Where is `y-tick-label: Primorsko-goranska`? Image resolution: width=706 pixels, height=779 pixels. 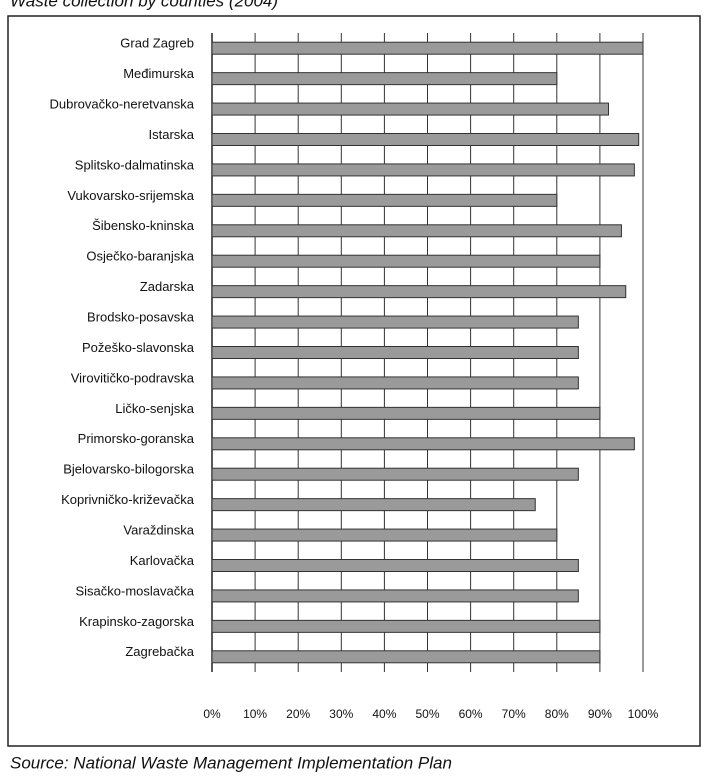 y-tick-label: Primorsko-goranska is located at coordinates (136, 438).